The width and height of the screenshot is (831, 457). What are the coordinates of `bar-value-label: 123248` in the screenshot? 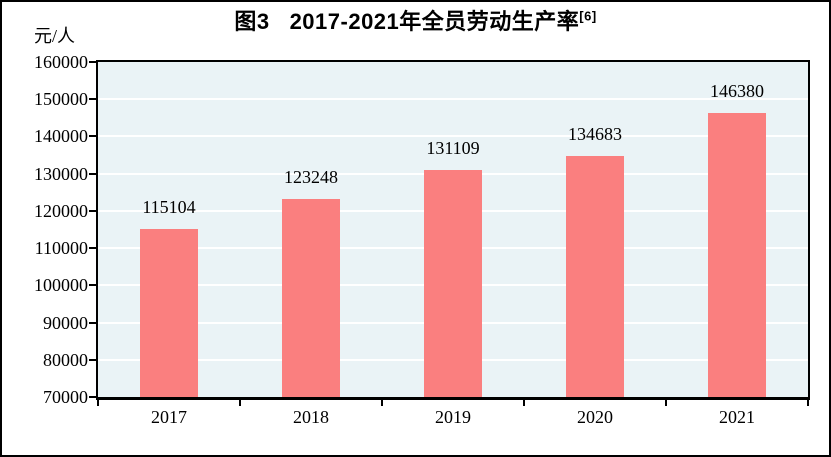 It's located at (311, 176).